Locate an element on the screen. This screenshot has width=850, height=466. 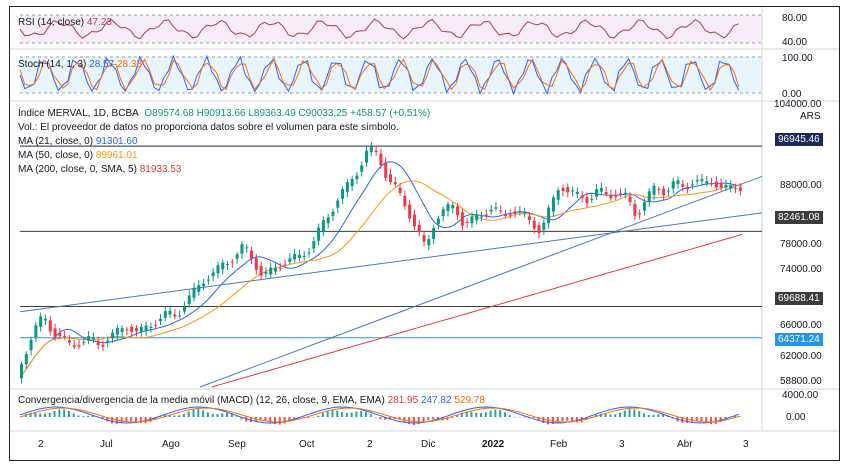
x-label-7: 2022 is located at coordinates (493, 444).